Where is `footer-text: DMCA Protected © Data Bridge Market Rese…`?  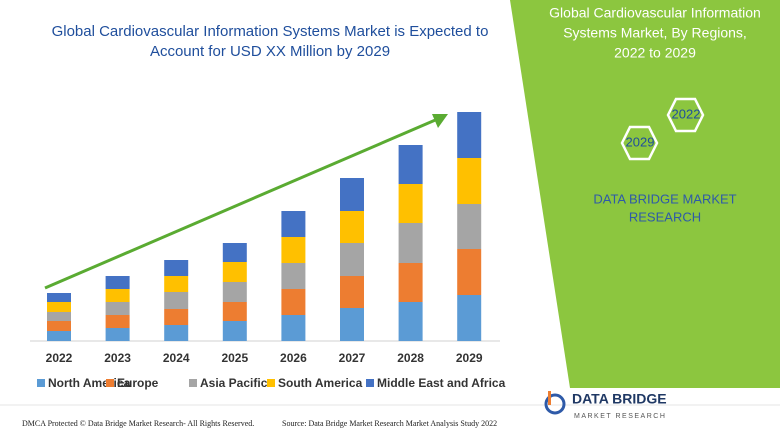 footer-text: DMCA Protected © Data Bridge Market Rese… is located at coordinates (138, 423).